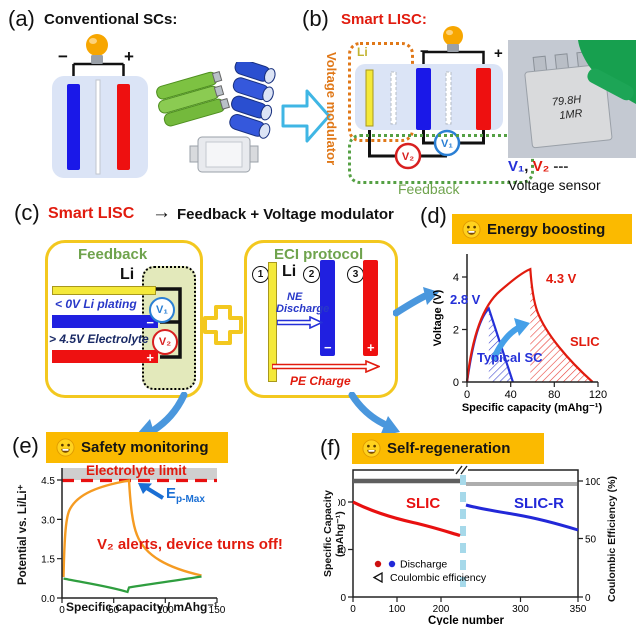  I want to click on feedback-label-b: Feedback, so click(429, 189).